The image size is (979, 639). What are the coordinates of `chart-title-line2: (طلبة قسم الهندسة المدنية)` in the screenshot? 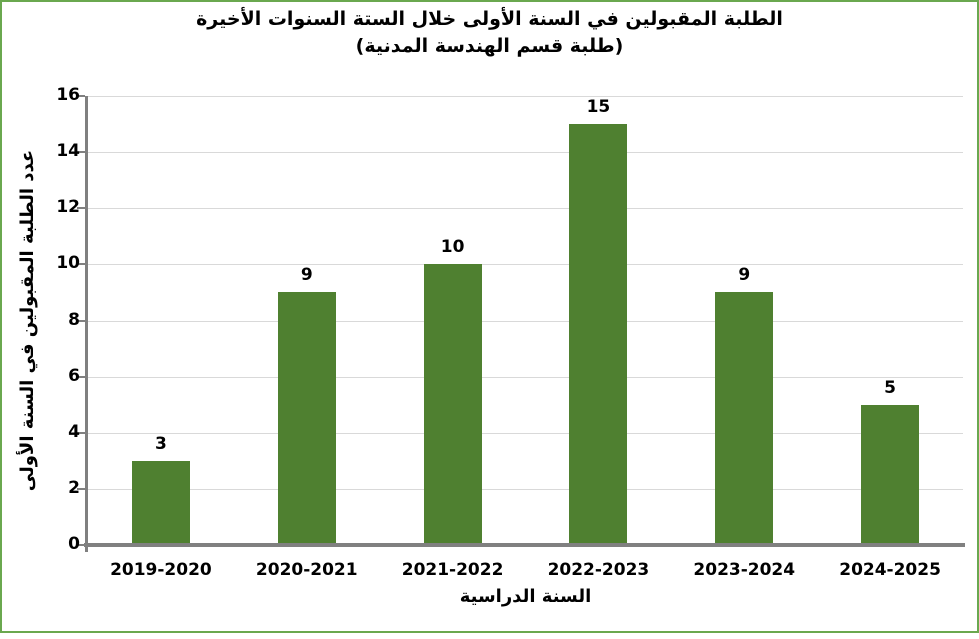 It's located at (489, 46).